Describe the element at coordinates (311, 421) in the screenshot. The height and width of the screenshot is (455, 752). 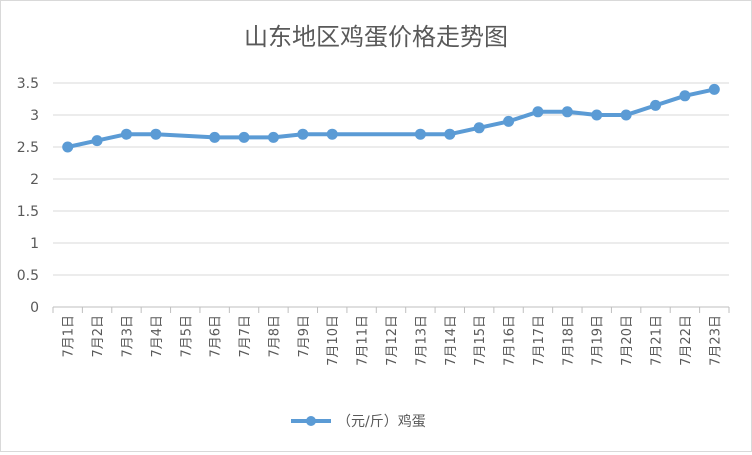
I see `legend-marker` at that location.